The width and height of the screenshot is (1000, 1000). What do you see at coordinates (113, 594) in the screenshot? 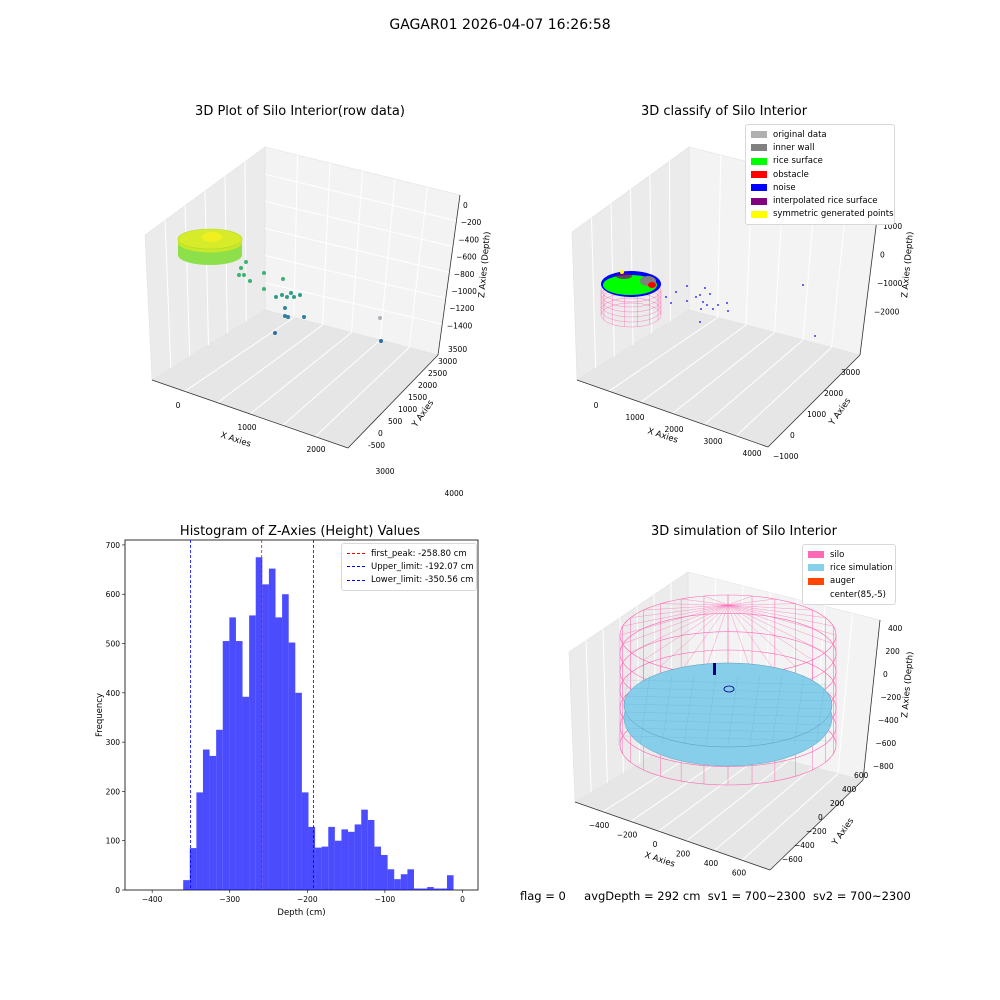
I see `y-tick-label: 600` at bounding box center [113, 594].